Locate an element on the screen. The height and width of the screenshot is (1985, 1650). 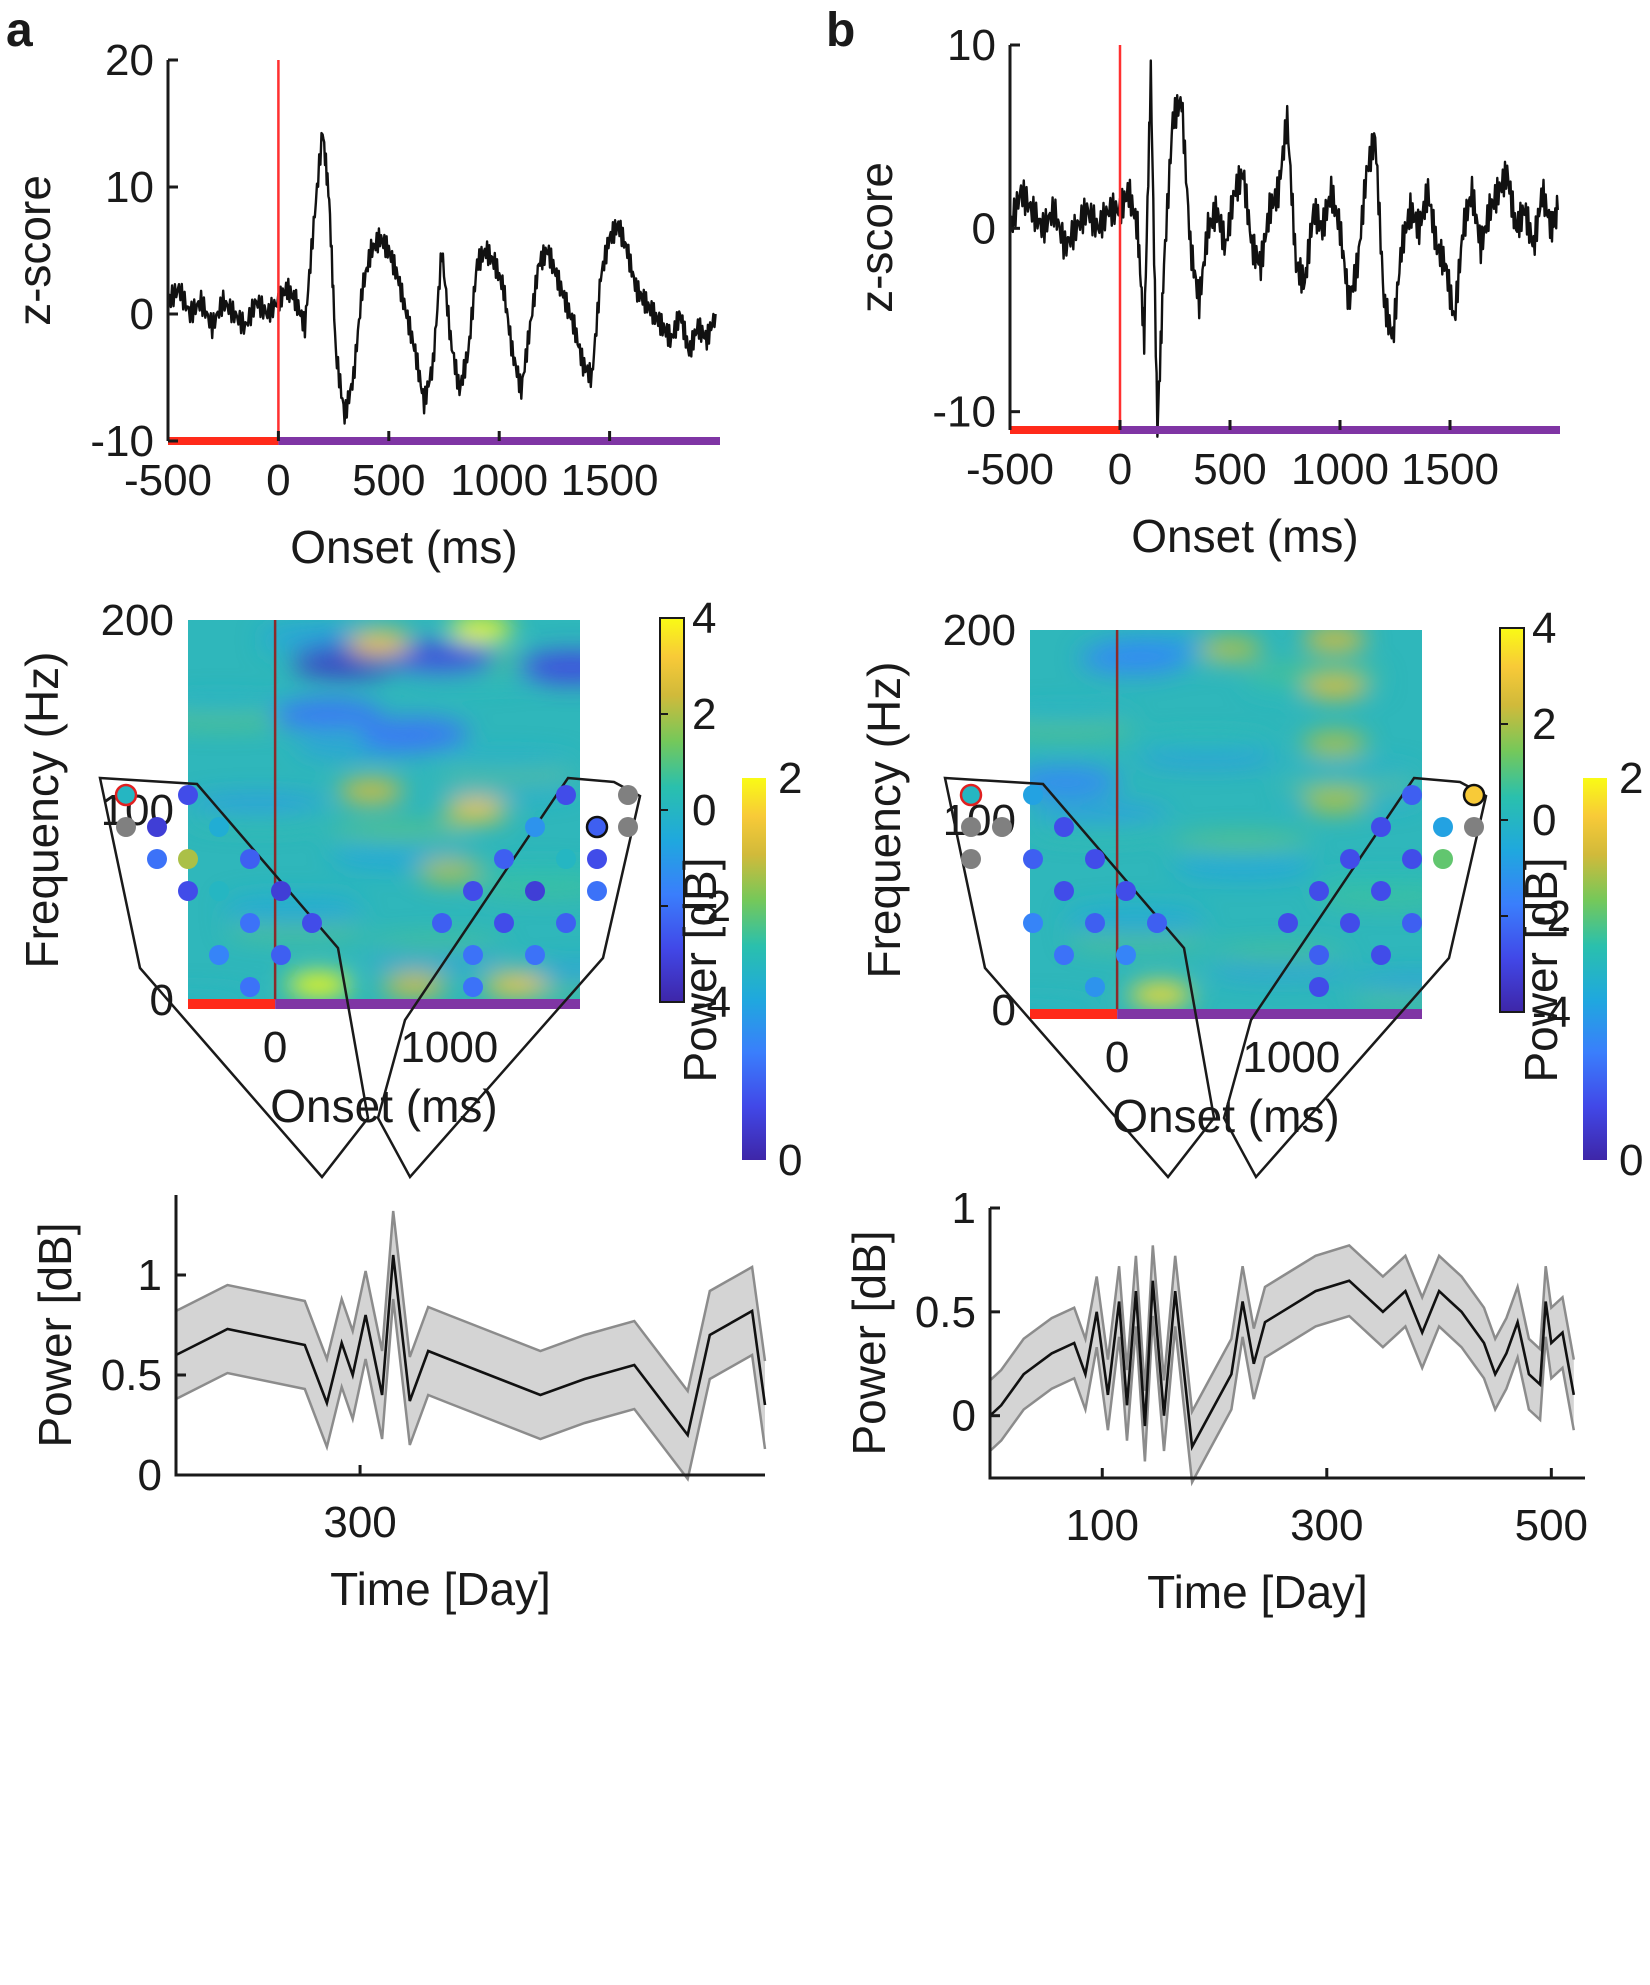
upper-bound-line is located at coordinates (1282, 1329).